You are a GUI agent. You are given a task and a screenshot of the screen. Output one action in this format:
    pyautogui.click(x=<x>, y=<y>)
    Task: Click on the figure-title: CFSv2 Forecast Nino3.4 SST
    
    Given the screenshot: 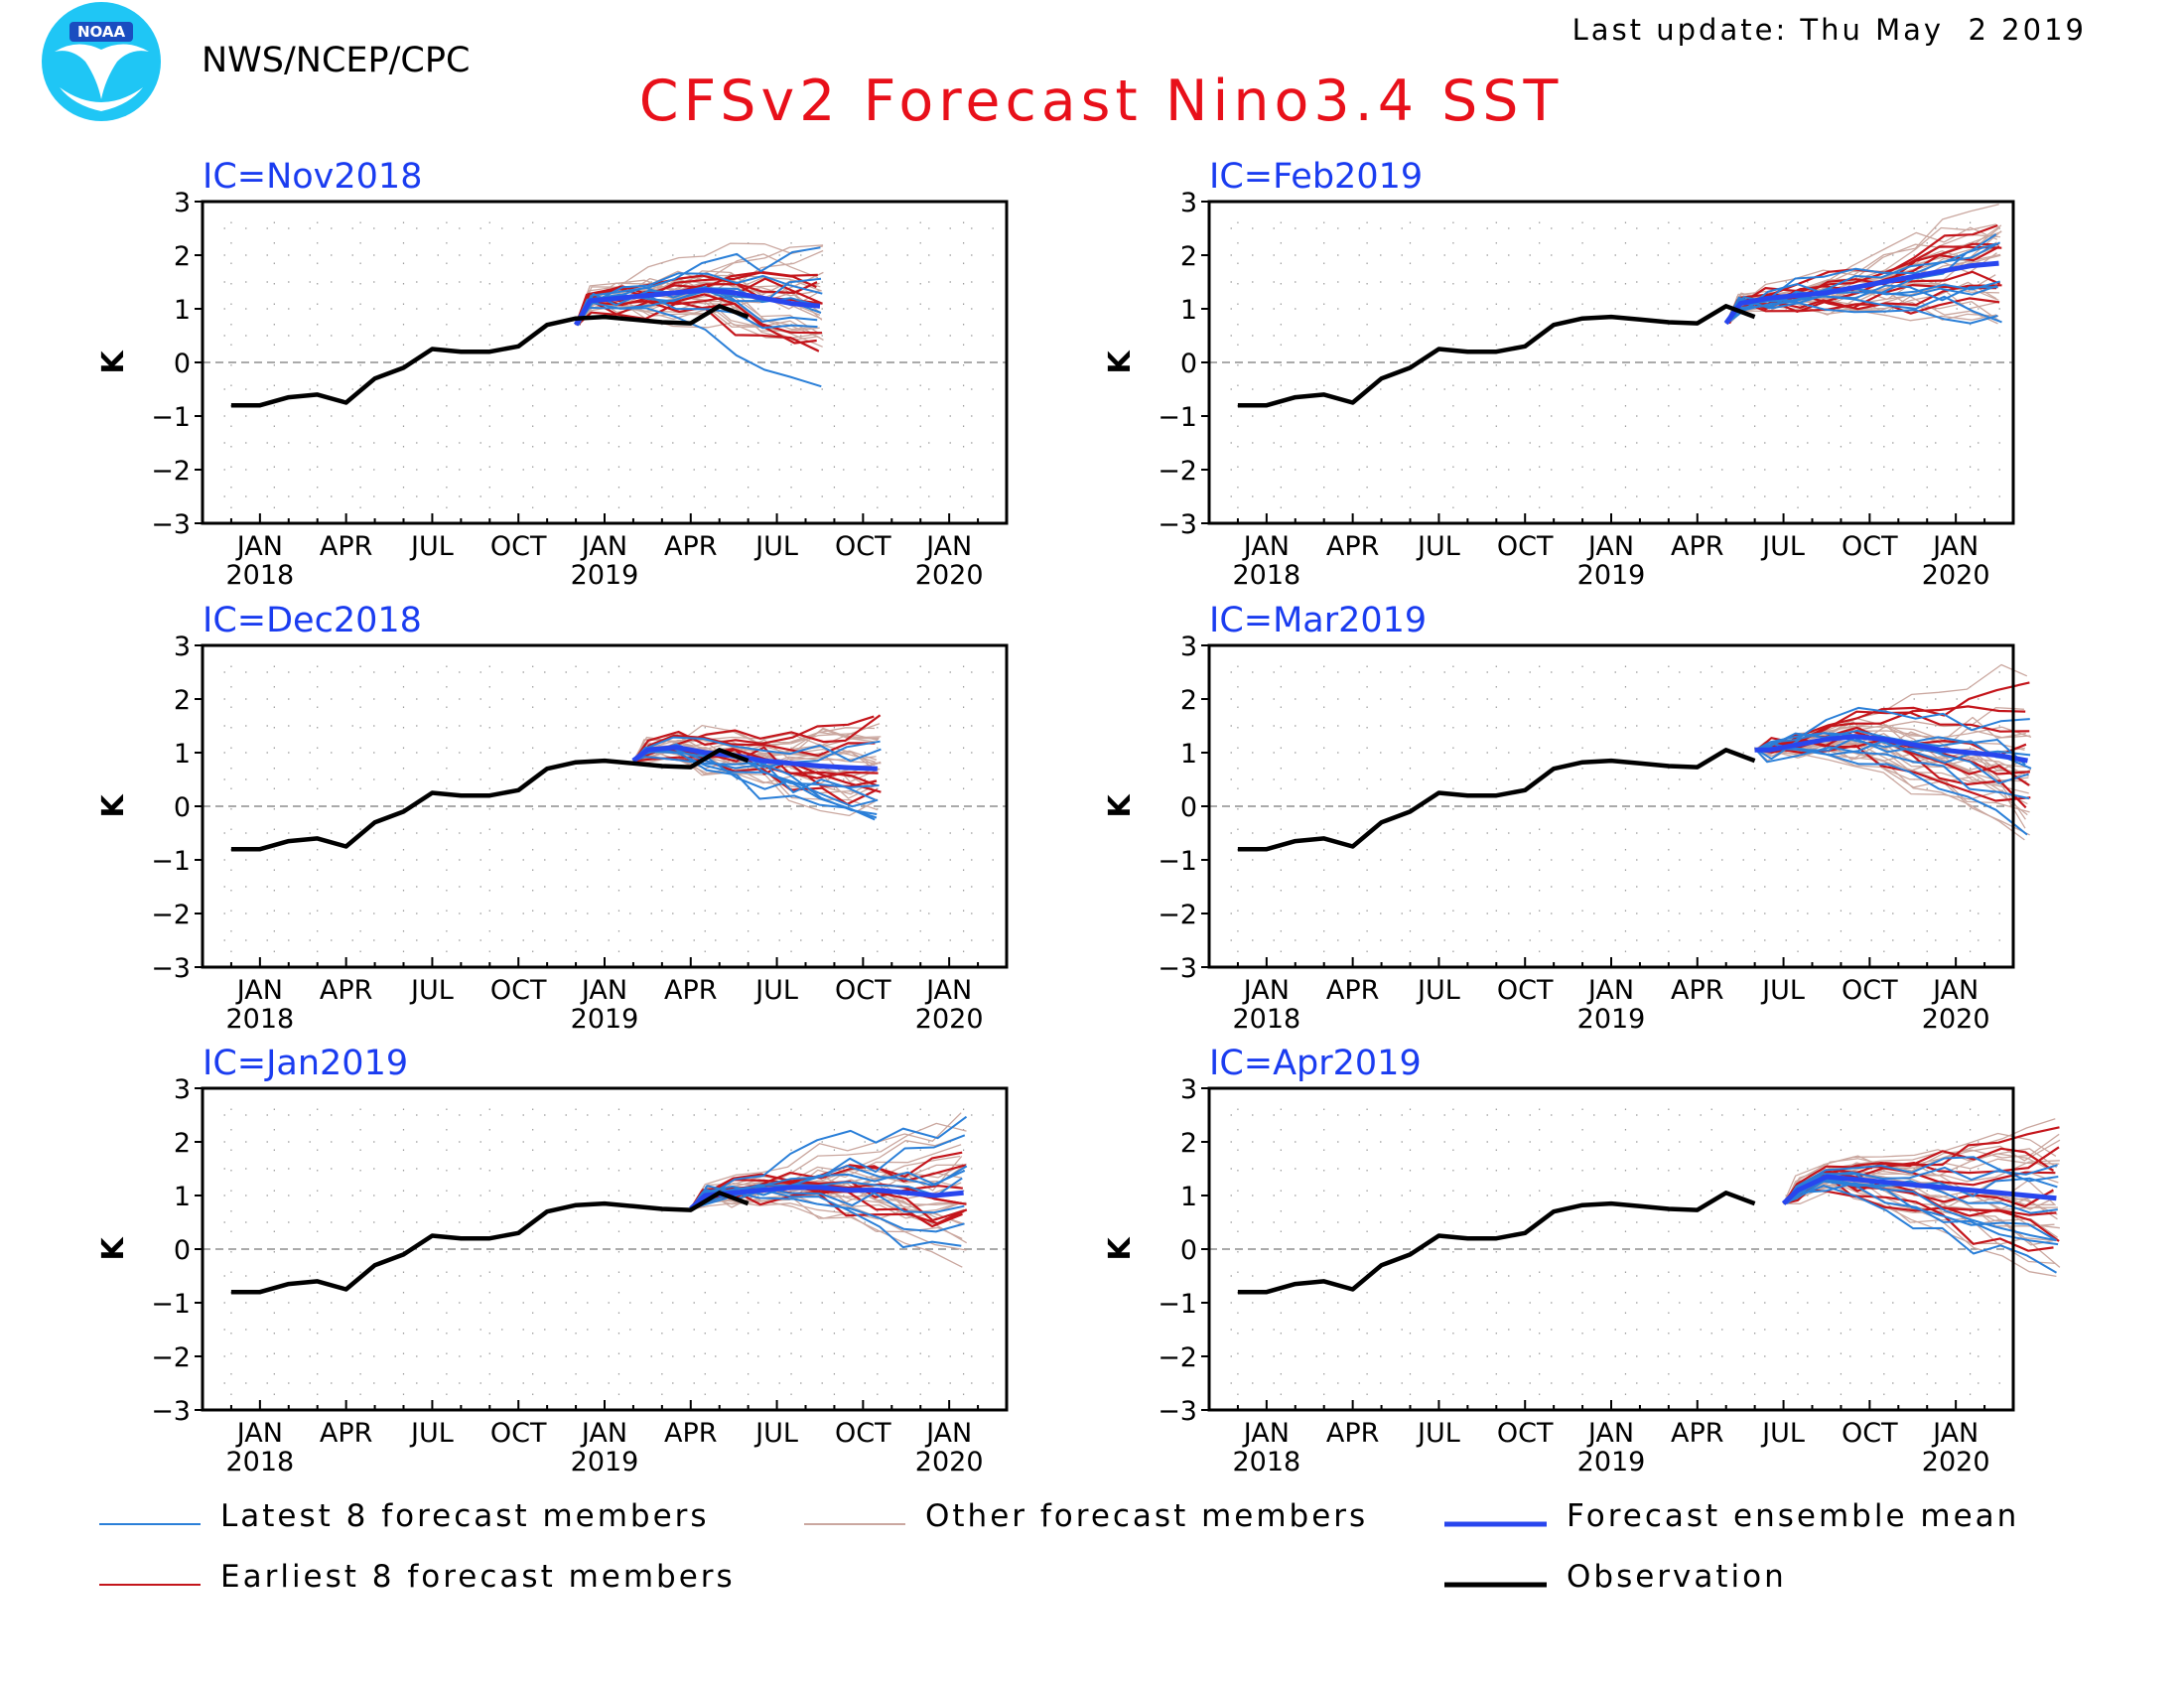 What is the action you would take?
    pyautogui.click(x=1101, y=101)
    